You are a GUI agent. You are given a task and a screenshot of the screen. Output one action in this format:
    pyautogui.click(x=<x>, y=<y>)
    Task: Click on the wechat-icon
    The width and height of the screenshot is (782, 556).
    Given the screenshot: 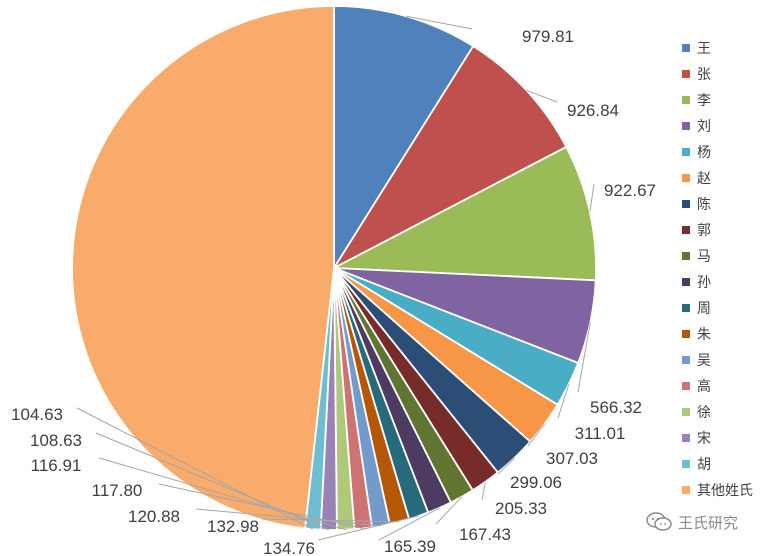 What is the action you would take?
    pyautogui.click(x=659, y=521)
    